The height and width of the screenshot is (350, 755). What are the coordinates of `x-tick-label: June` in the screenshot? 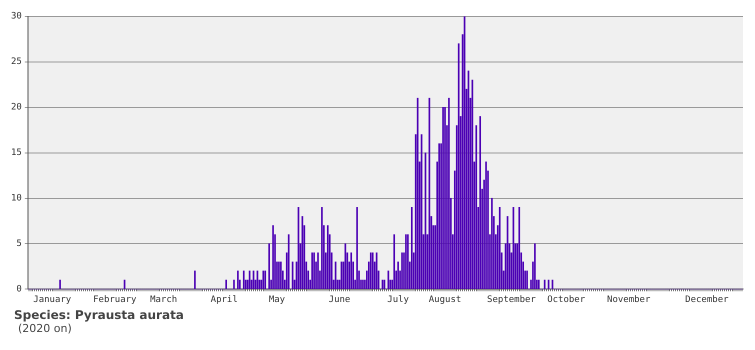 It's located at (339, 299).